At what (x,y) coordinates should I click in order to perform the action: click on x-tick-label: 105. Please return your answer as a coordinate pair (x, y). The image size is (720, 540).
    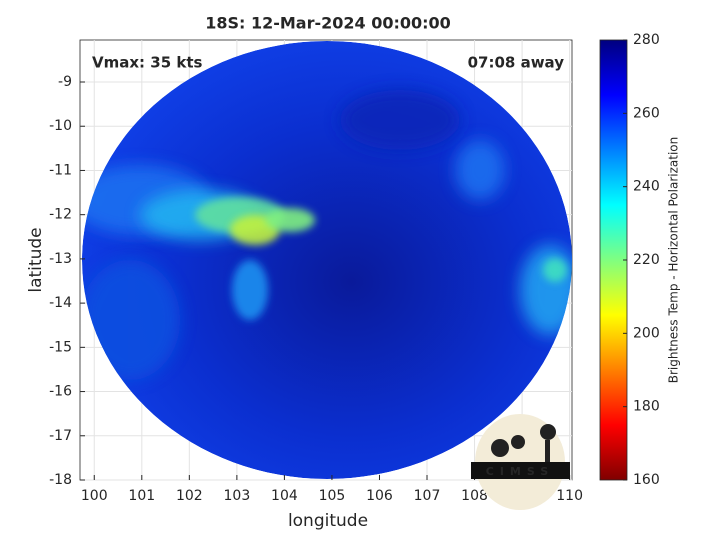
    Looking at the image, I should click on (332, 496).